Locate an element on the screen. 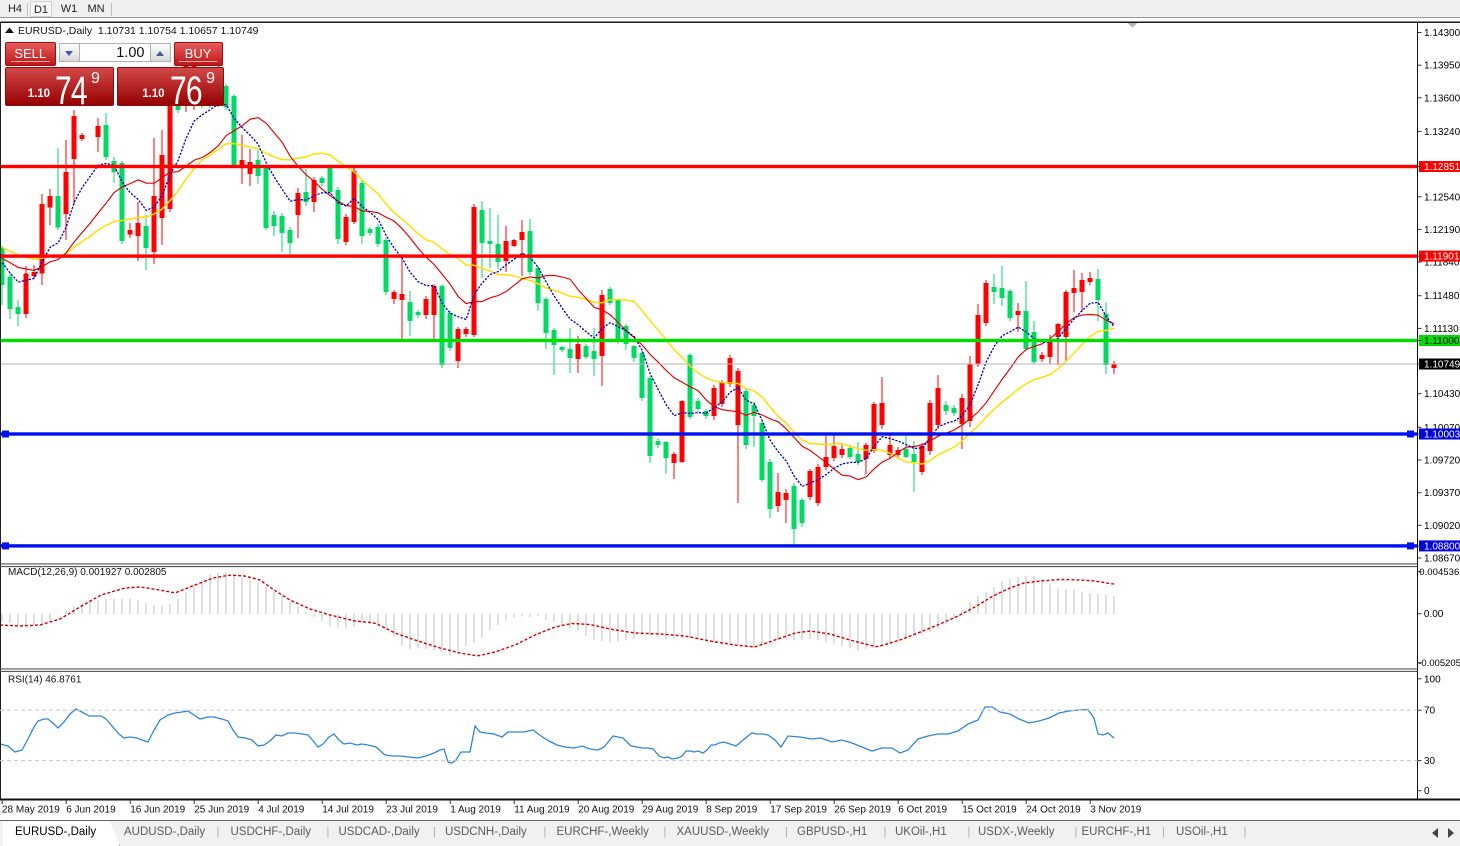  svg-text: -0.005205 is located at coordinates (1439, 663).